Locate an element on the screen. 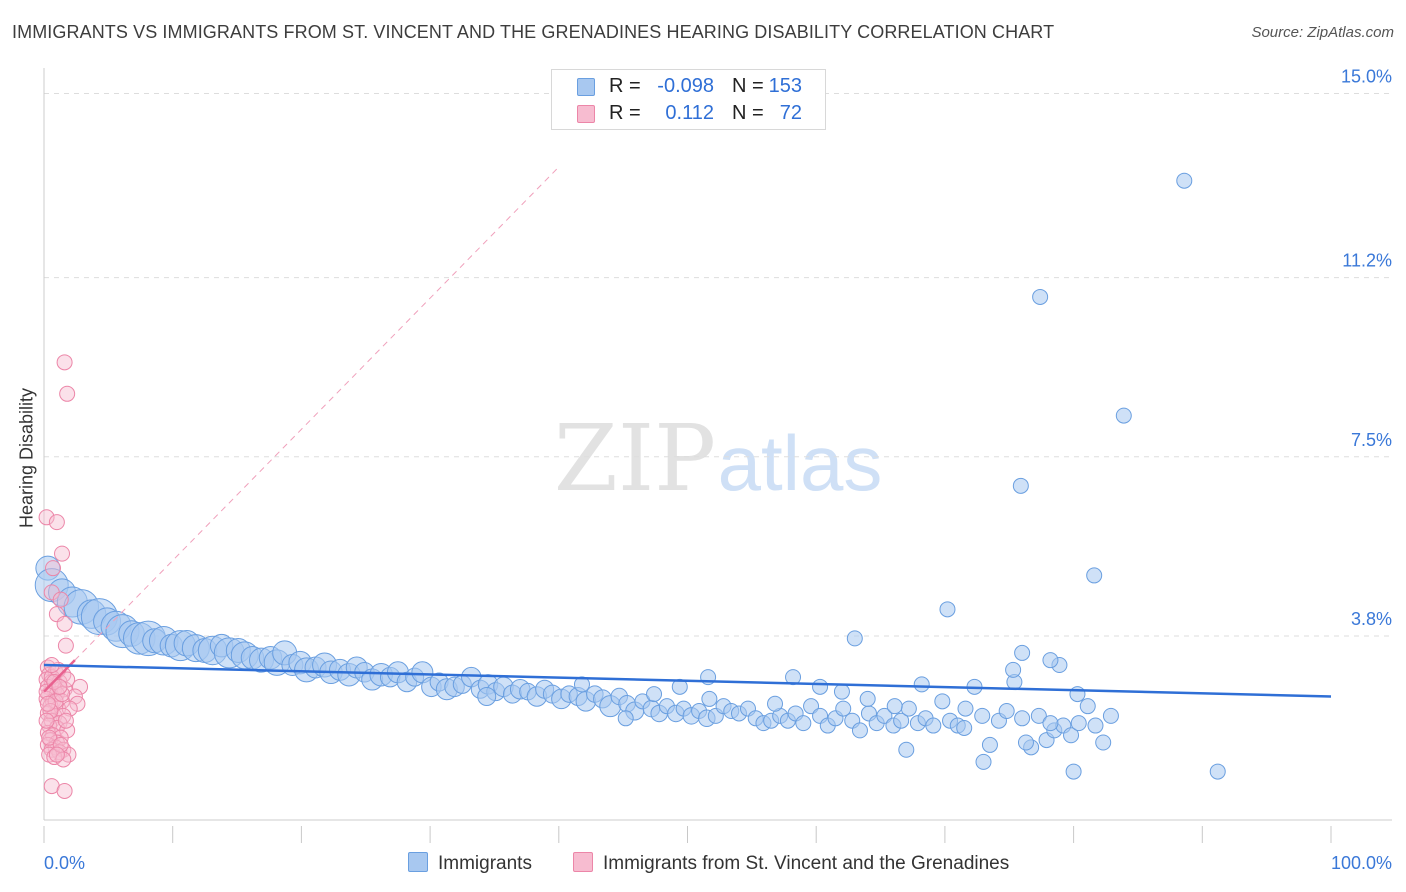 Image resolution: width=1406 pixels, height=892 pixels. legend-r-value: -0.098 is located at coordinates (685, 86).